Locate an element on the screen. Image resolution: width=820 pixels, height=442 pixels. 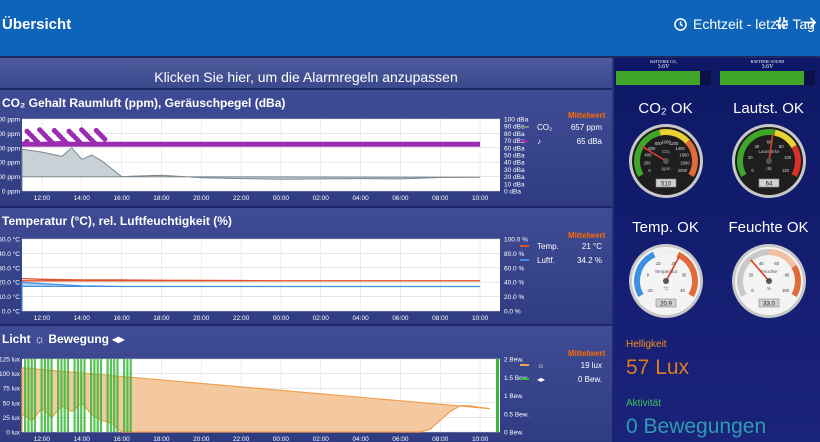
legend-name: CO₂ is located at coordinates (544, 127).